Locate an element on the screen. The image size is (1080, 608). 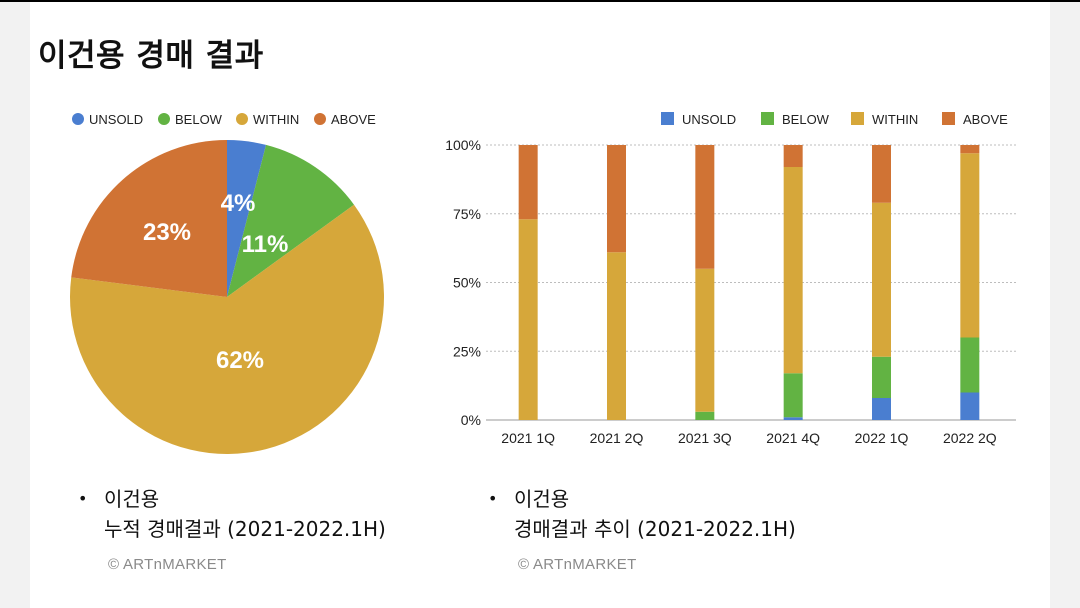
y-tick-label: 25% is located at coordinates (467, 351).